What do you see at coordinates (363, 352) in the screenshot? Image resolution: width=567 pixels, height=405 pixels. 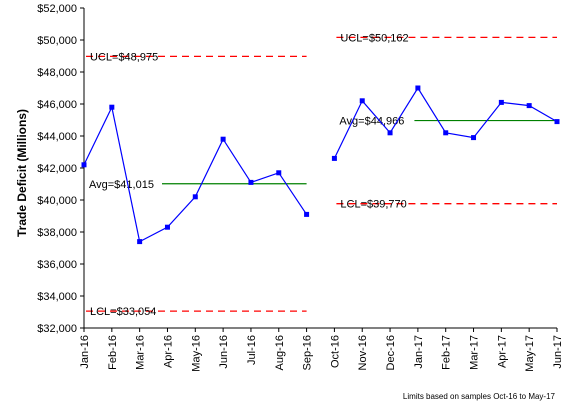 I see `x-tick-label: Nov-16` at bounding box center [363, 352].